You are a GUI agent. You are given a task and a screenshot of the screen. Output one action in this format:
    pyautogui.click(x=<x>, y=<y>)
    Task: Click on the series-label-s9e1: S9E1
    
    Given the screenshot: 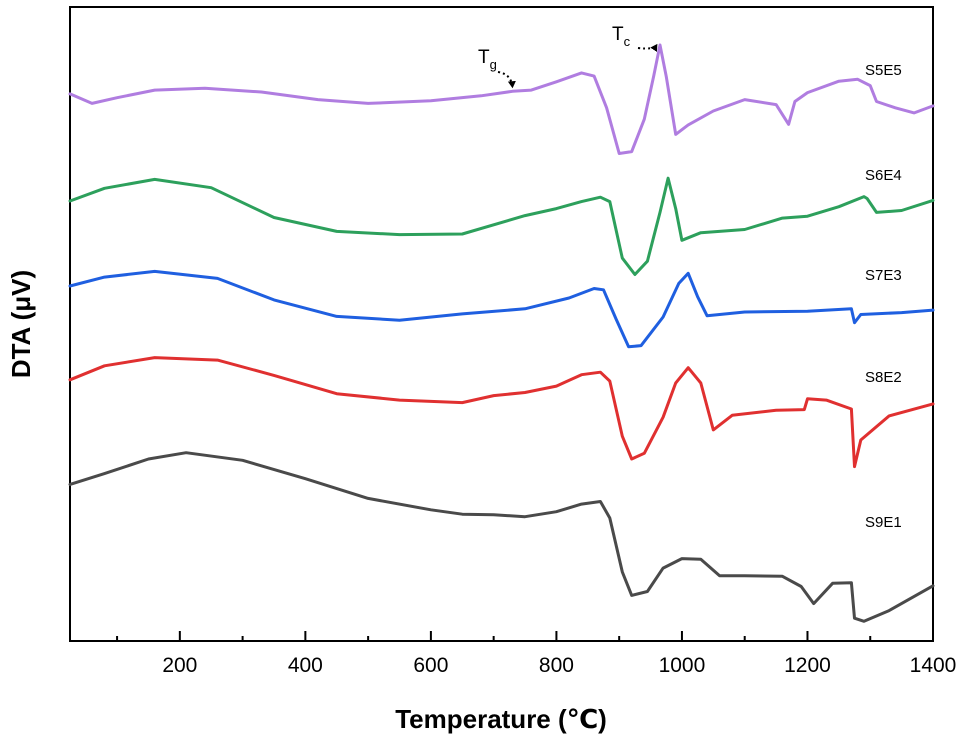 What is the action you would take?
    pyautogui.click(x=883, y=522)
    